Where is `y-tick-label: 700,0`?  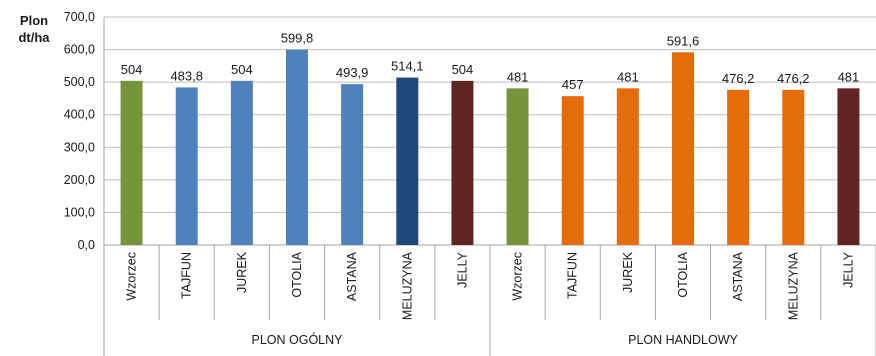 y-tick-label: 700,0 is located at coordinates (79, 17).